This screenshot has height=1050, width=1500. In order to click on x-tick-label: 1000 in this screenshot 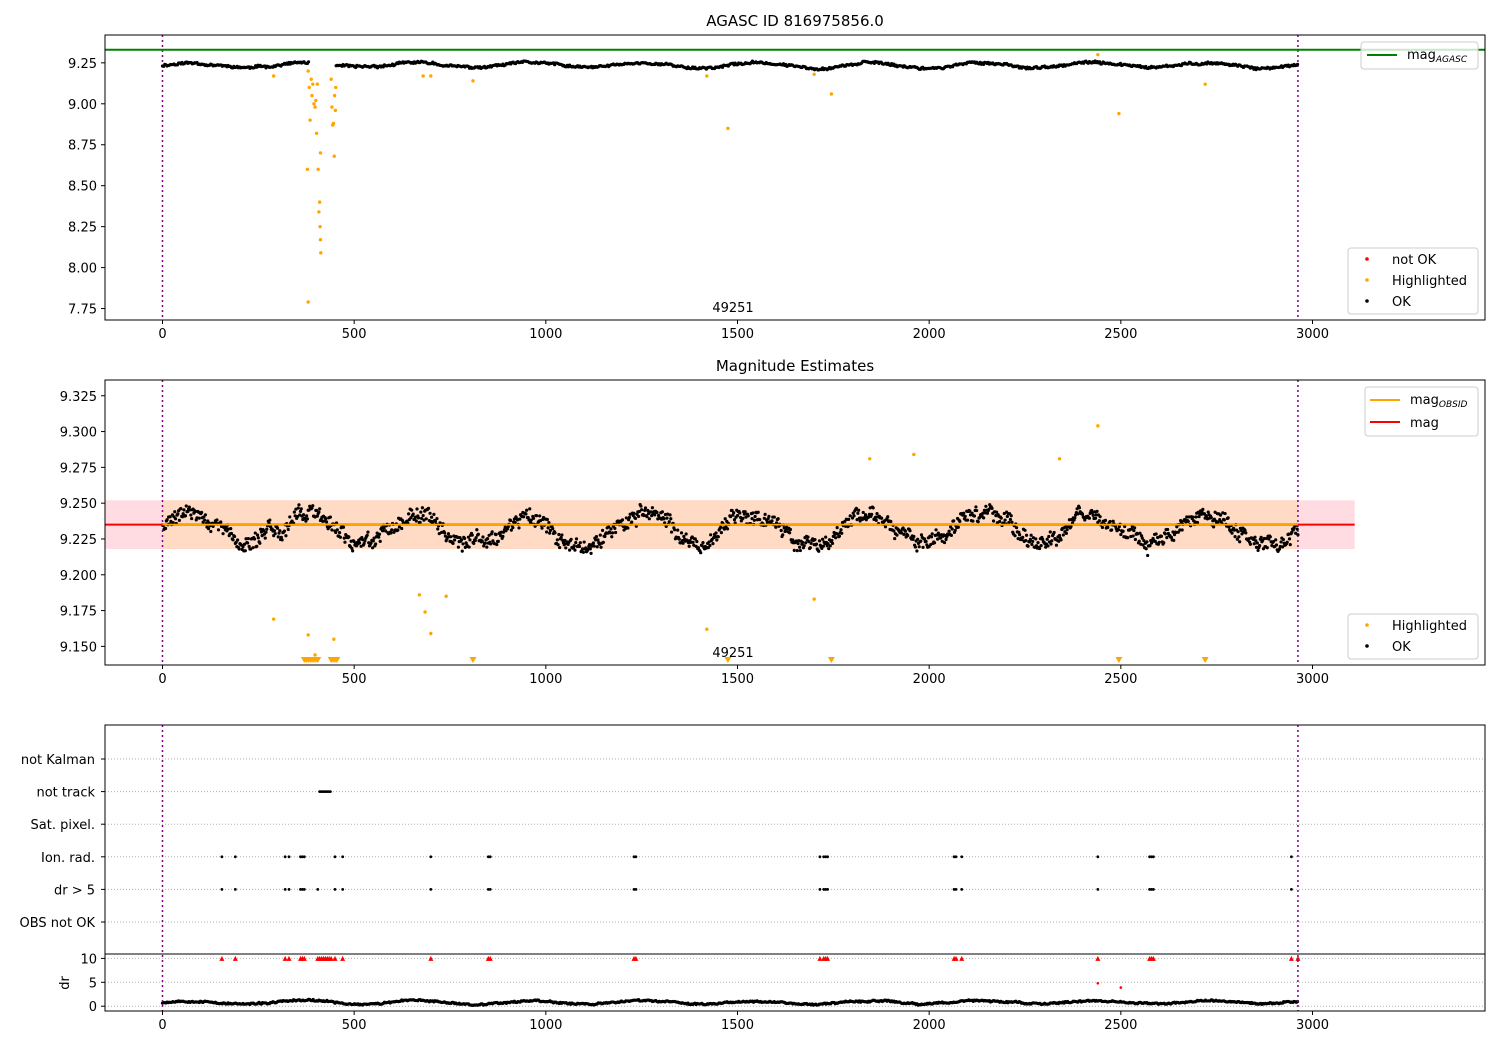, I will do `click(545, 679)`.